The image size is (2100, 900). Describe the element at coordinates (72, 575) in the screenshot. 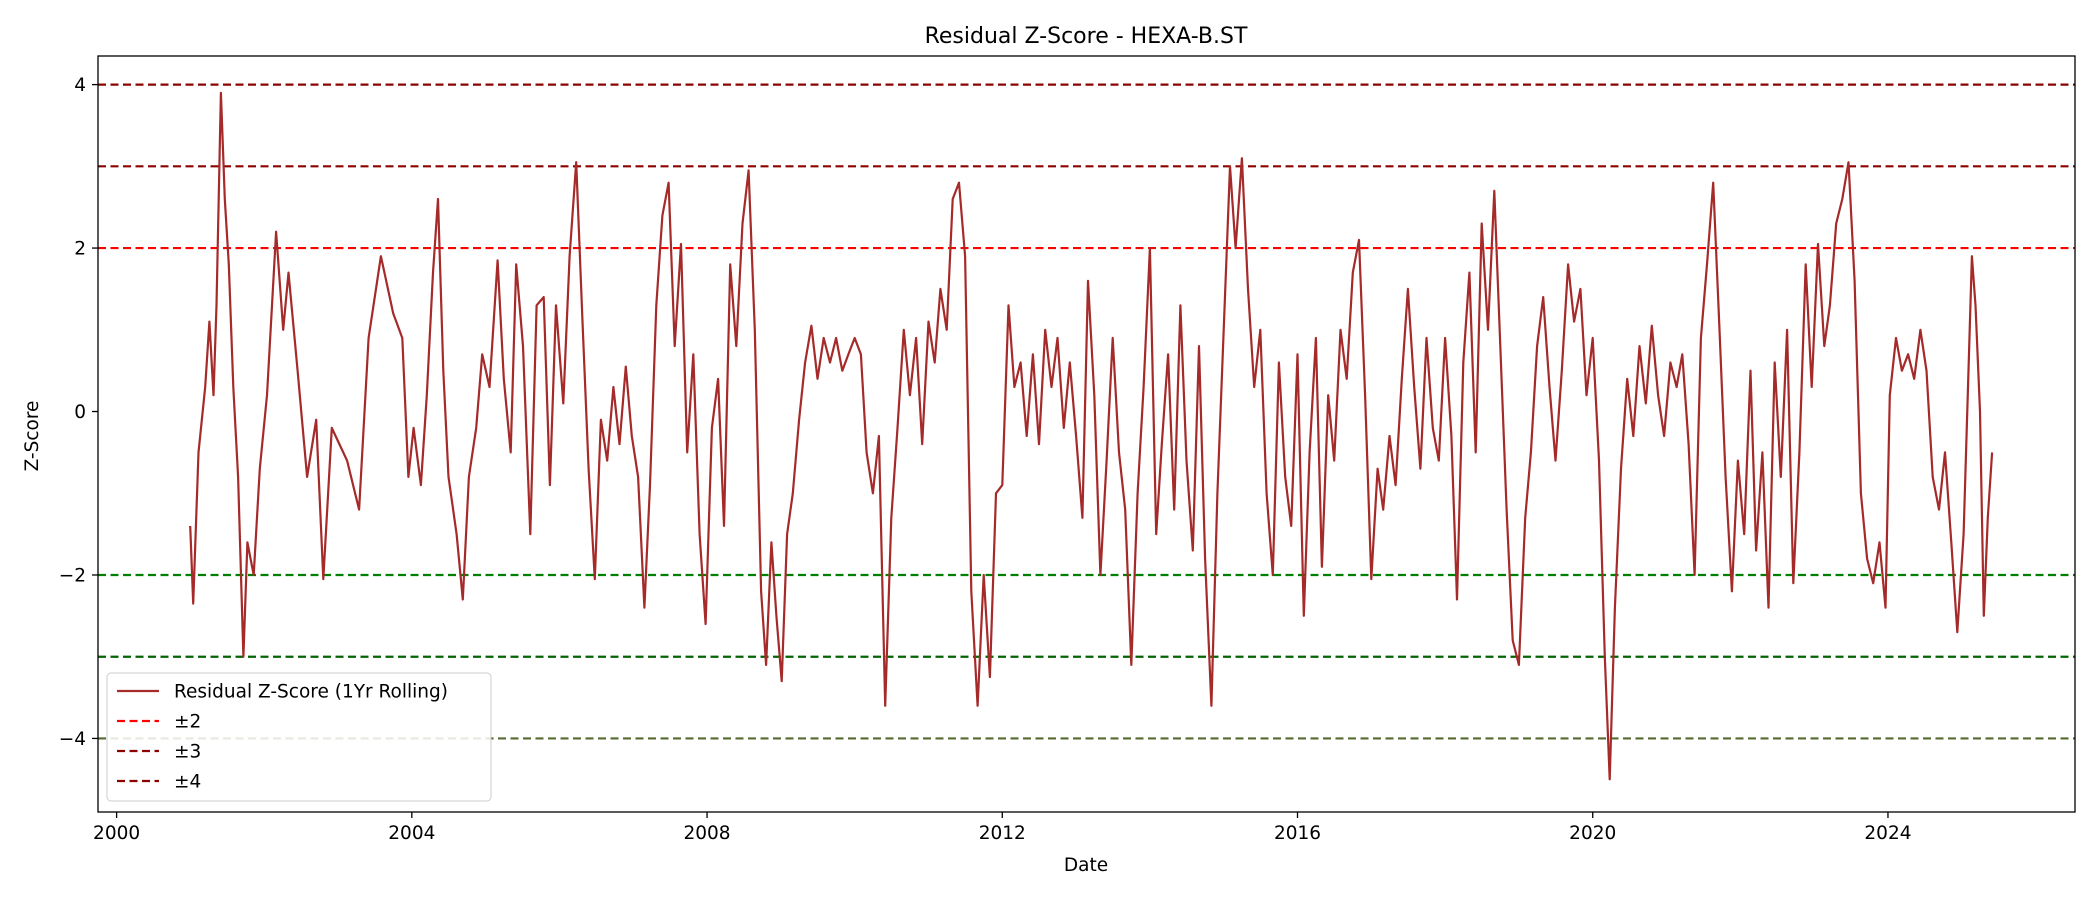

I see `y-tick-label: −2` at that location.